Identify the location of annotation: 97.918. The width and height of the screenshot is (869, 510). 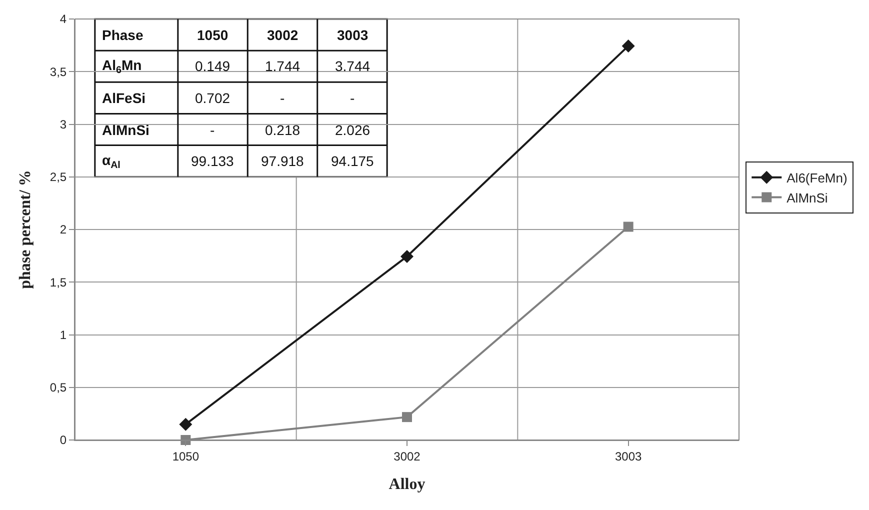
(282, 161).